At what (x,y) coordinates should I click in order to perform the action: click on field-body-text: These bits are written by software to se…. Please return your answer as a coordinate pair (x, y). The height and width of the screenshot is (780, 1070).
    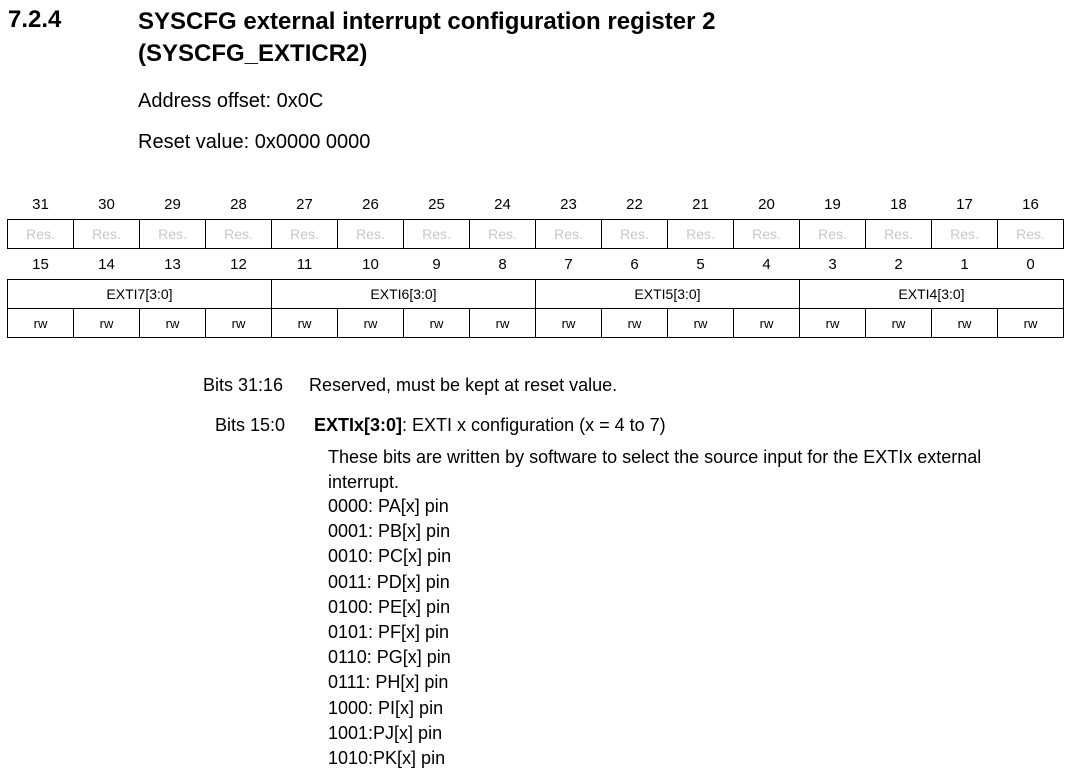
    Looking at the image, I should click on (655, 469).